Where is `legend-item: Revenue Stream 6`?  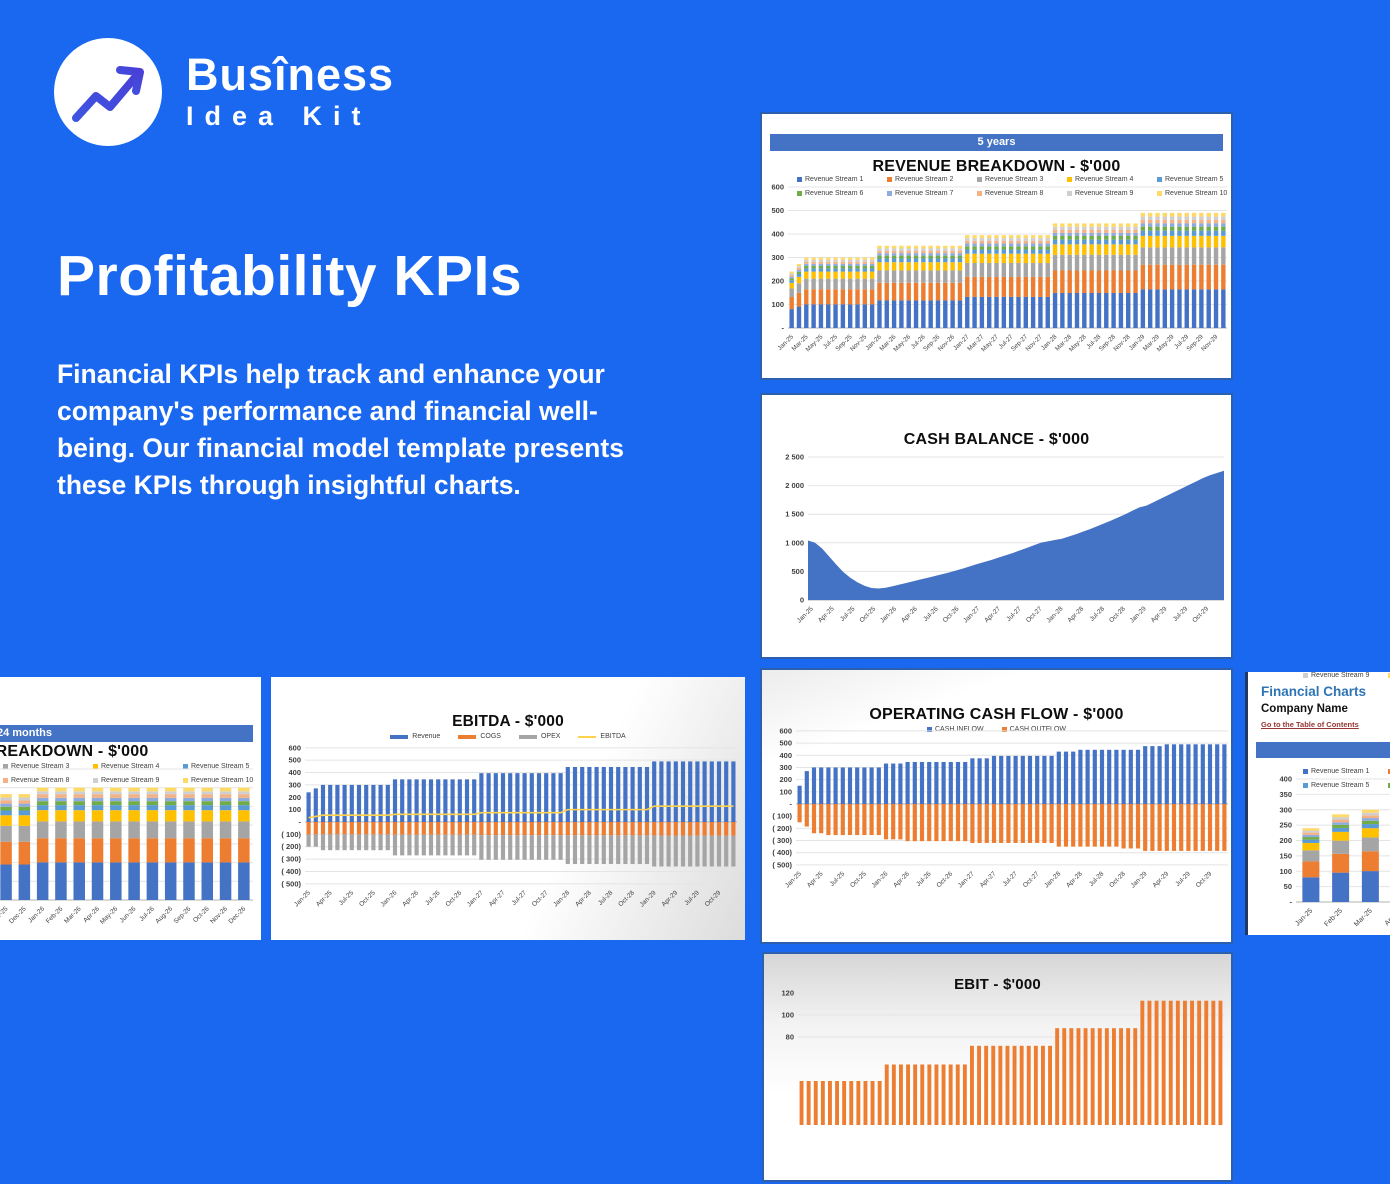
legend-item: Revenue Stream 6 is located at coordinates (830, 193).